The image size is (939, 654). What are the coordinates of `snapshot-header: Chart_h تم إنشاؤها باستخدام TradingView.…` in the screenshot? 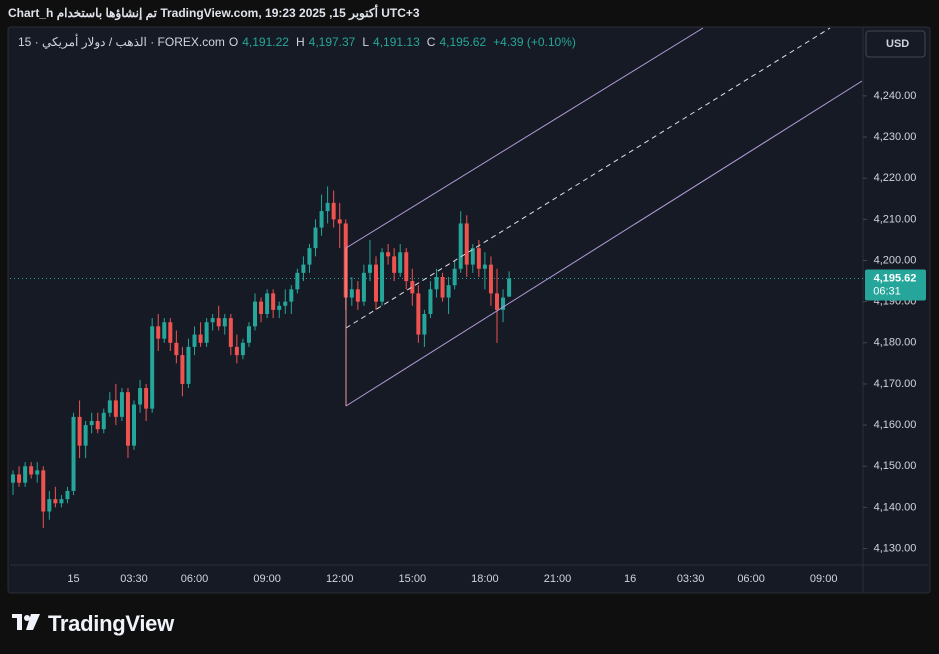 It's located at (214, 13).